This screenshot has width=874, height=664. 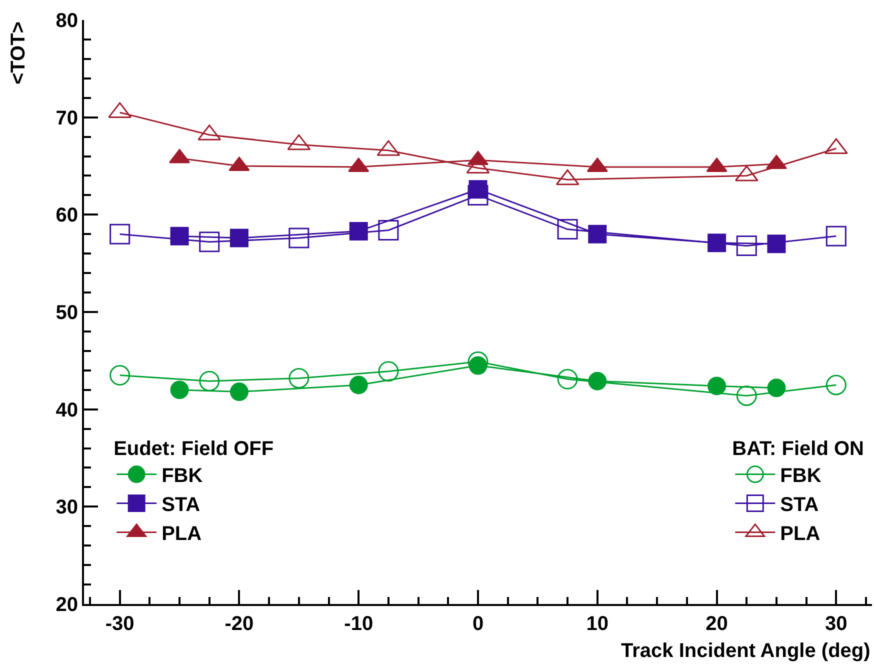 I want to click on y-tick-label: 40, so click(x=67, y=410).